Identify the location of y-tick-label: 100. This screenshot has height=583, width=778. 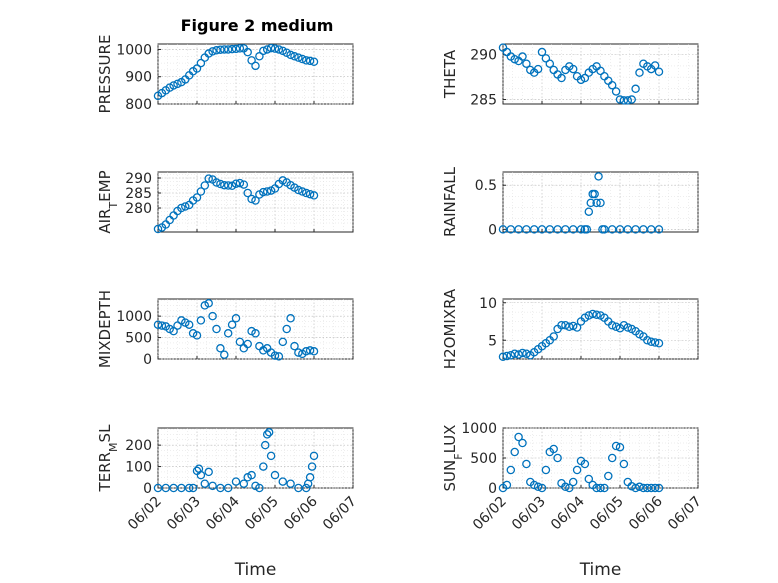
(138, 468).